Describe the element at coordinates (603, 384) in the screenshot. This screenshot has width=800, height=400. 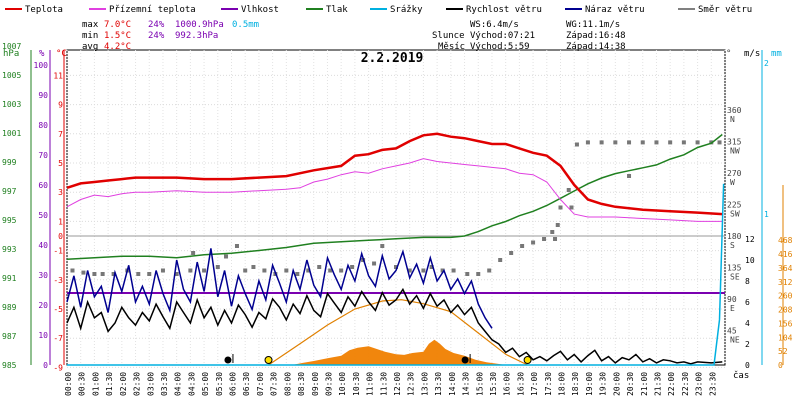
I see `x-tick-label: 19:30` at that location.